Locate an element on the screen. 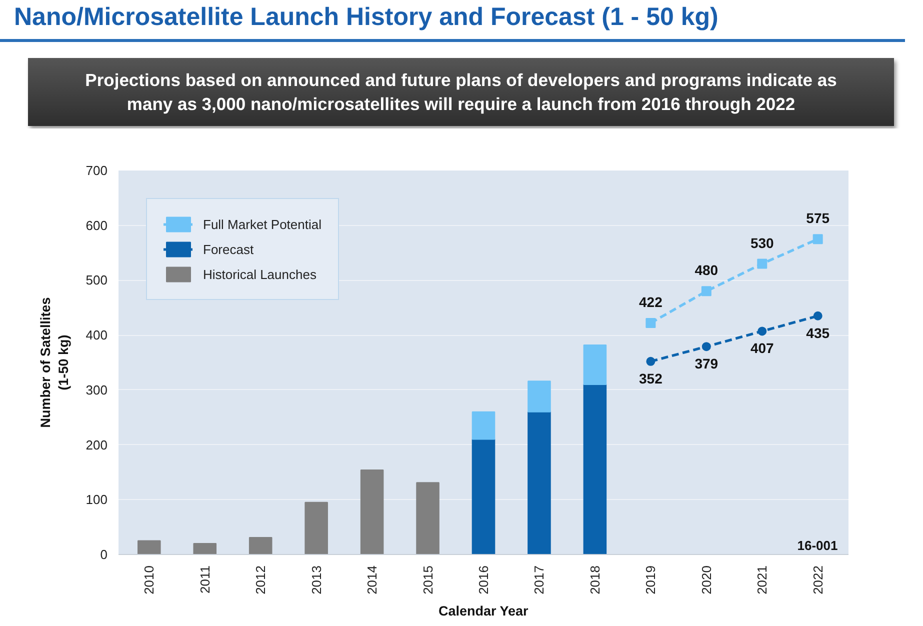  x-tick-label: 2013 is located at coordinates (316, 580).